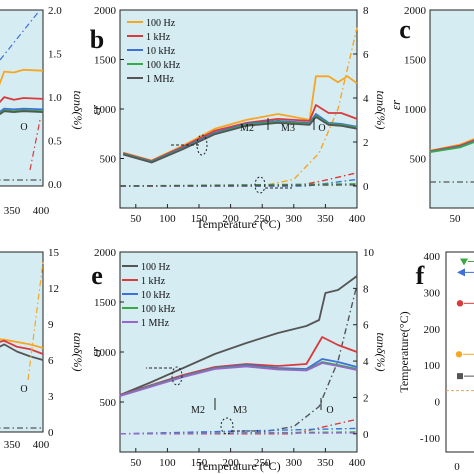 This screenshot has width=474, height=474. What do you see at coordinates (12, 211) in the screenshot?
I see `panel-a-xtick-label: 350` at bounding box center [12, 211].